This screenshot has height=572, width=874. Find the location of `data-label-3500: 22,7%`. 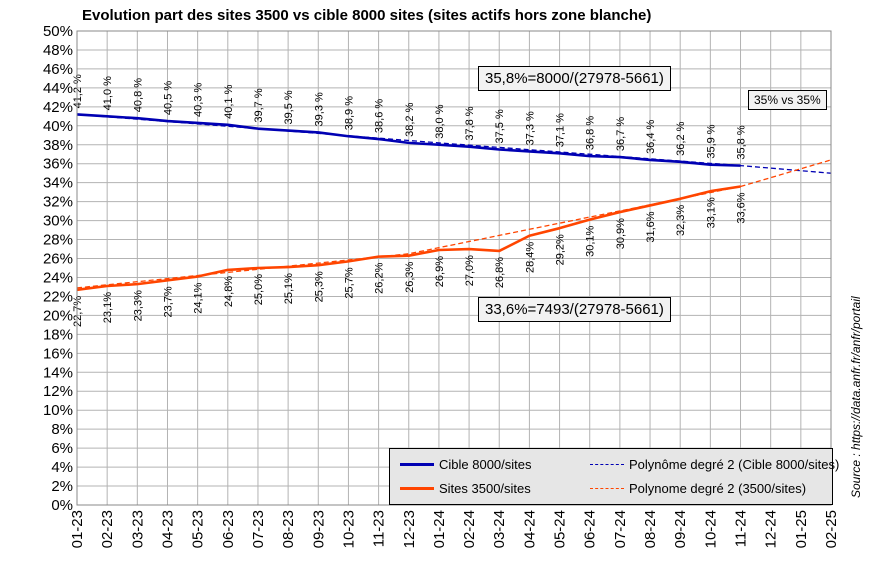

data-label-3500: 22,7% is located at coordinates (78, 311).